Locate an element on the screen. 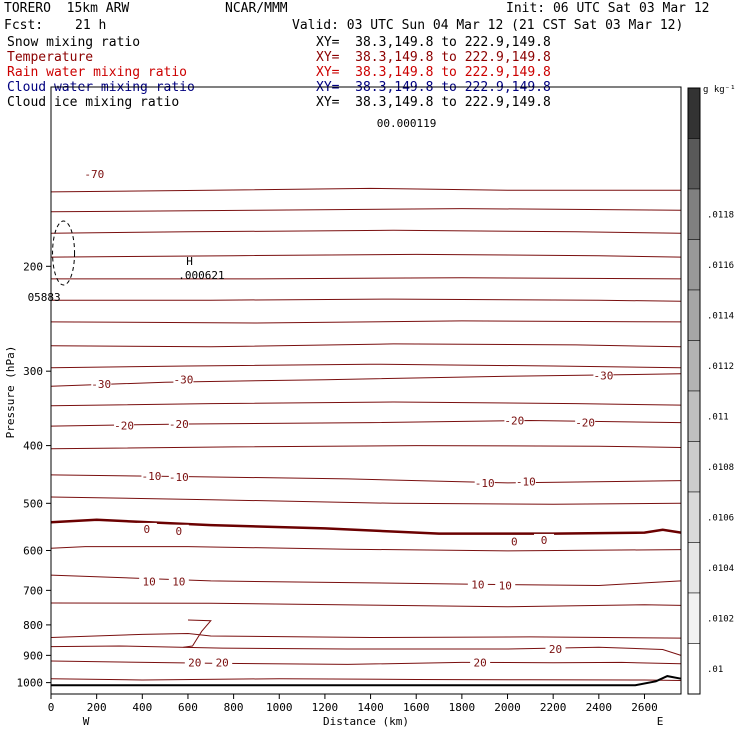 The height and width of the screenshot is (740, 740). model-title: TORERO 15km ARW is located at coordinates (67, 8).